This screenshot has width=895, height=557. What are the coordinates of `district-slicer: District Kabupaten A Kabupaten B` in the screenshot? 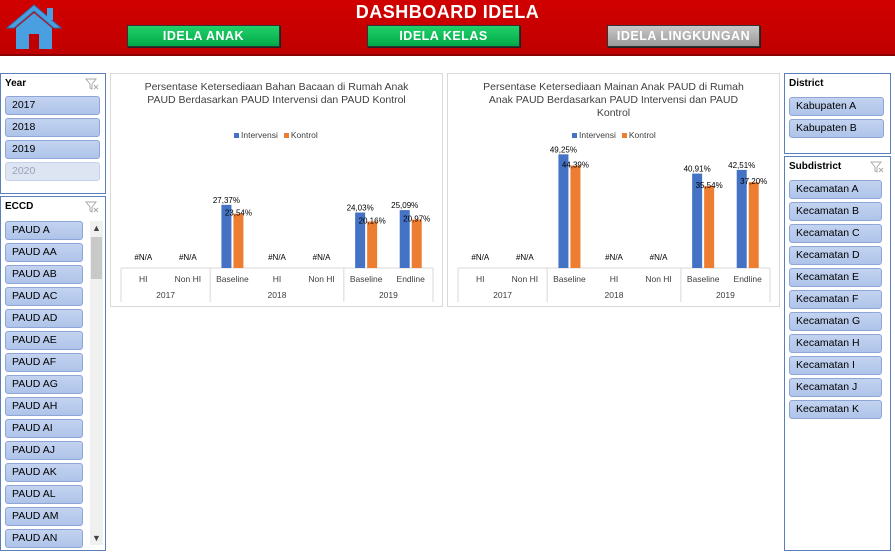 It's located at (837, 113).